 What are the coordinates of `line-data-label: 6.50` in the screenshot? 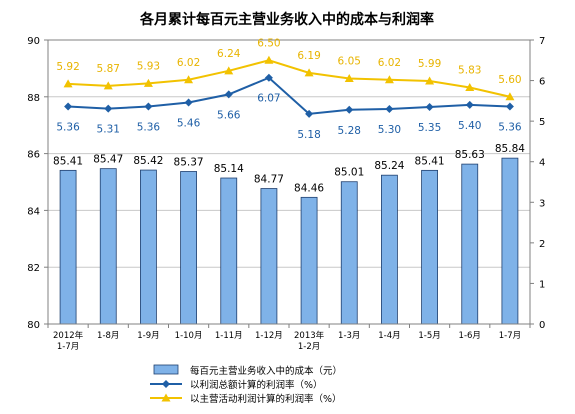 It's located at (268, 43).